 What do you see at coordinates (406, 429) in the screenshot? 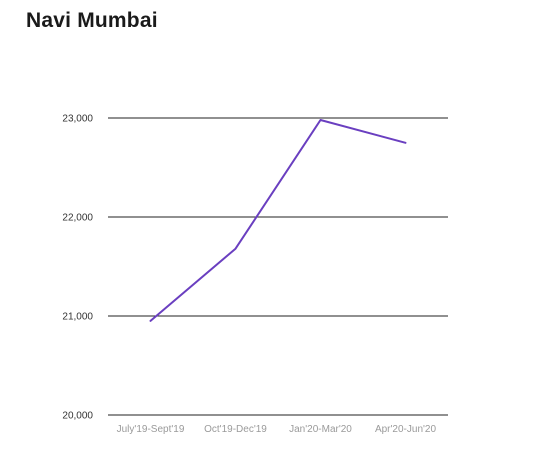
I see `x-tick-label: Apr'20-Jun'20` at bounding box center [406, 429].